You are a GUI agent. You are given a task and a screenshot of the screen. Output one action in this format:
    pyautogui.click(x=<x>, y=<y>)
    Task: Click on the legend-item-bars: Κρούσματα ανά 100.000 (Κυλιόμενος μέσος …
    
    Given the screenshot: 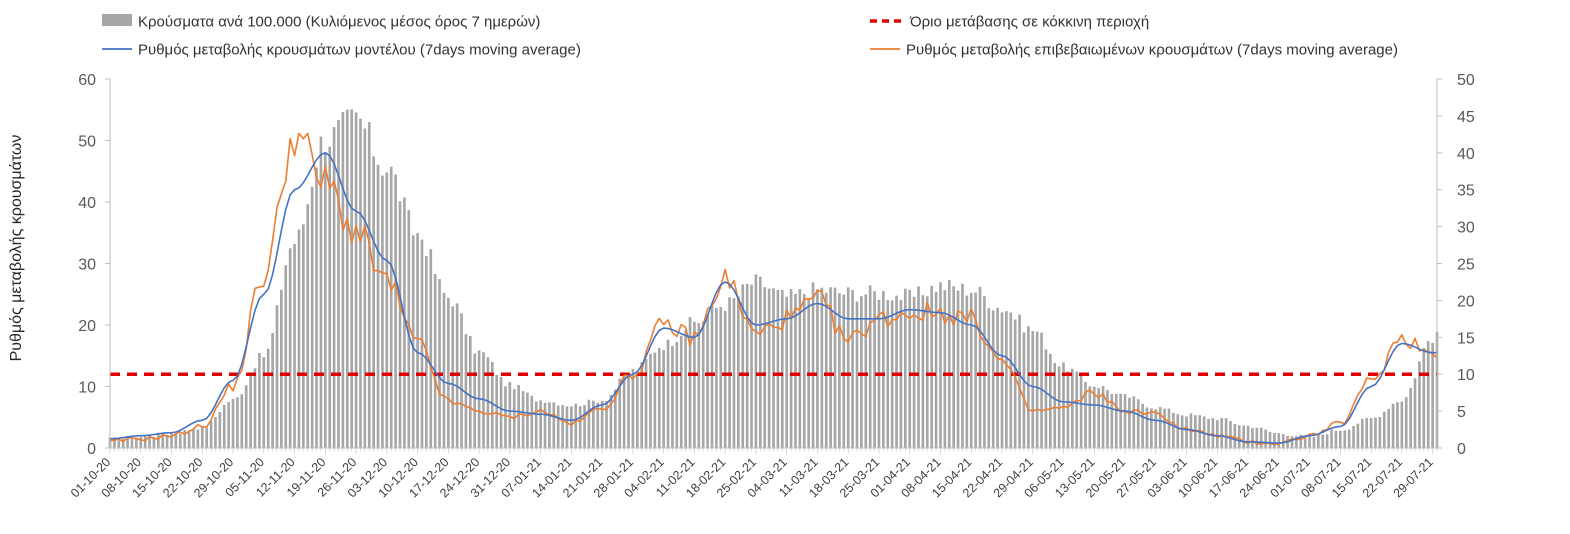 What is the action you would take?
    pyautogui.click(x=321, y=22)
    